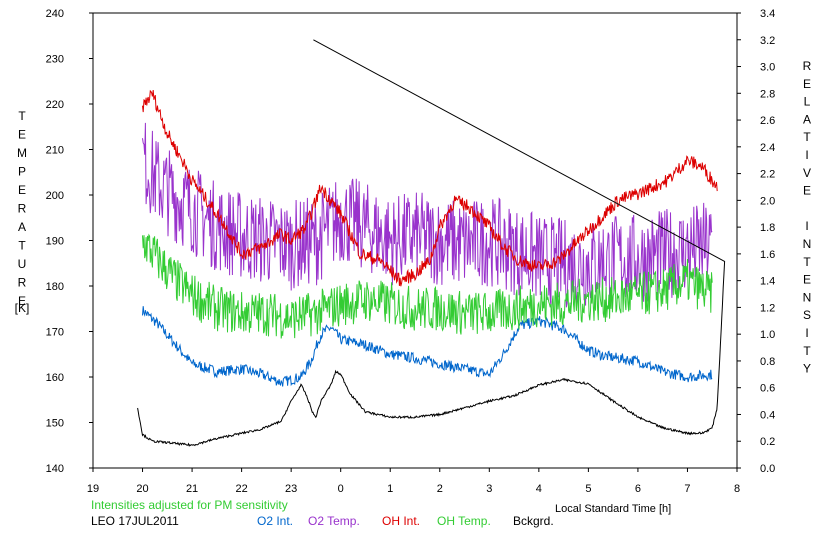  I want to click on legend-entry: O2 Temp., so click(334, 521).